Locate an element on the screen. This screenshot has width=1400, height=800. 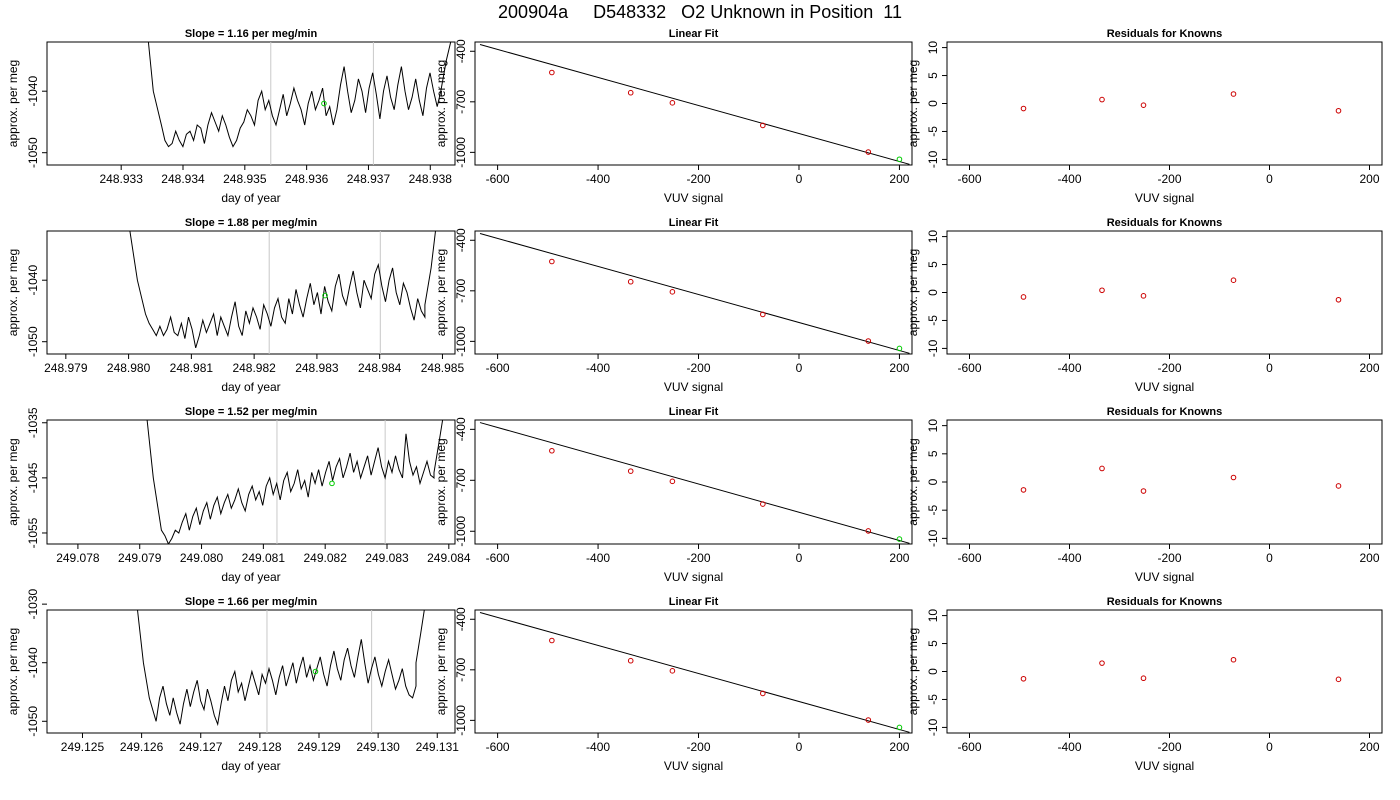
panel-title: Slope = 1.66 per meg/min is located at coordinates (251, 602).